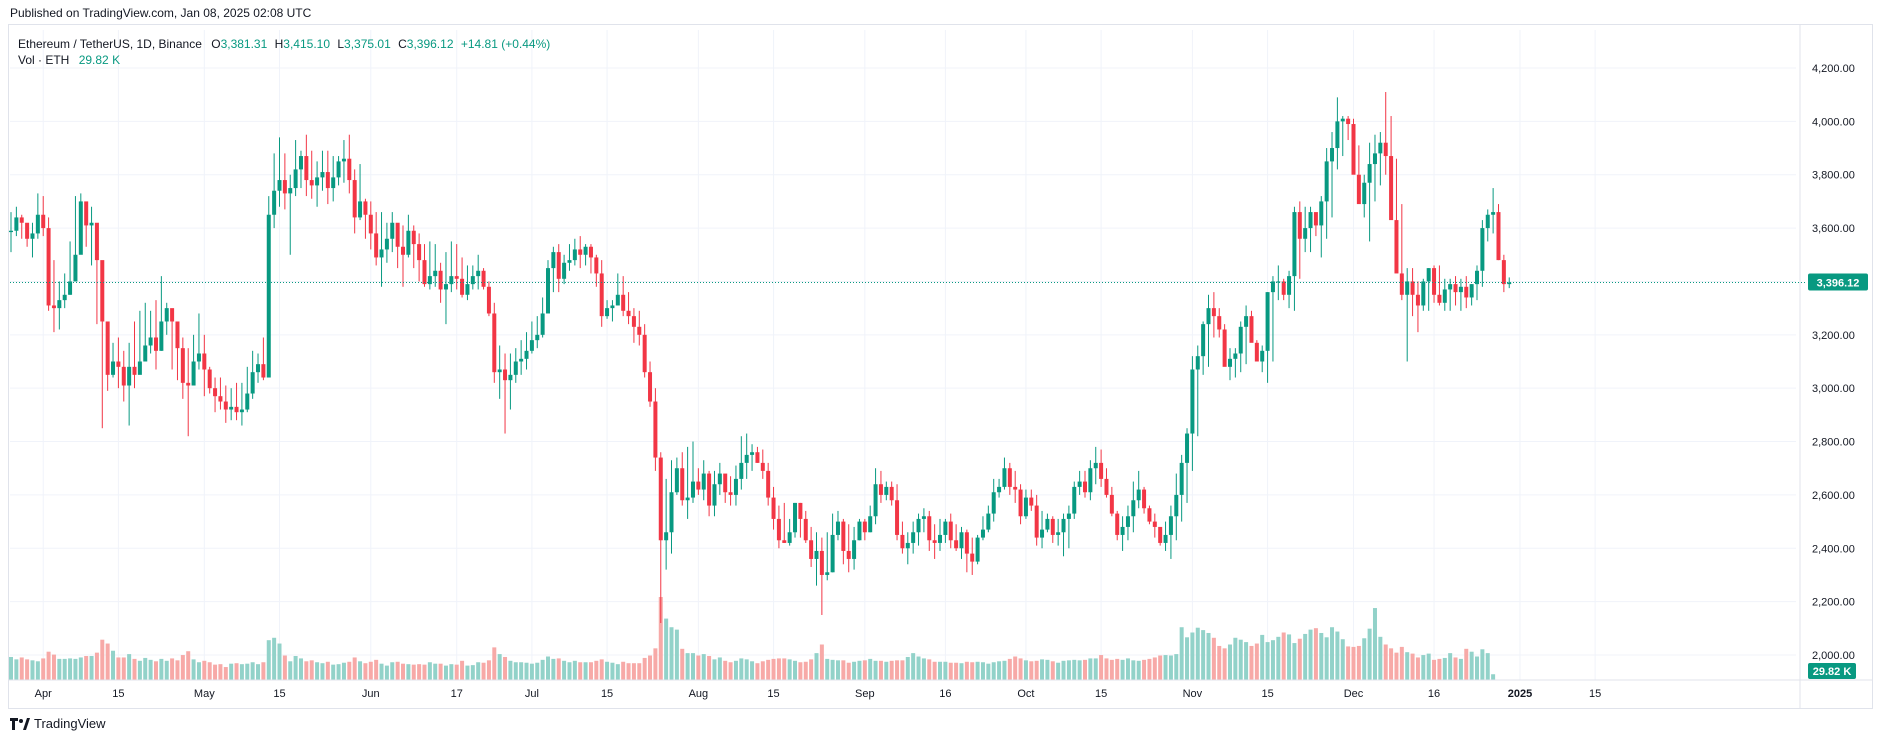 The width and height of the screenshot is (1883, 742). Describe the element at coordinates (371, 694) in the screenshot. I see `x-tick-label: Jun` at that location.